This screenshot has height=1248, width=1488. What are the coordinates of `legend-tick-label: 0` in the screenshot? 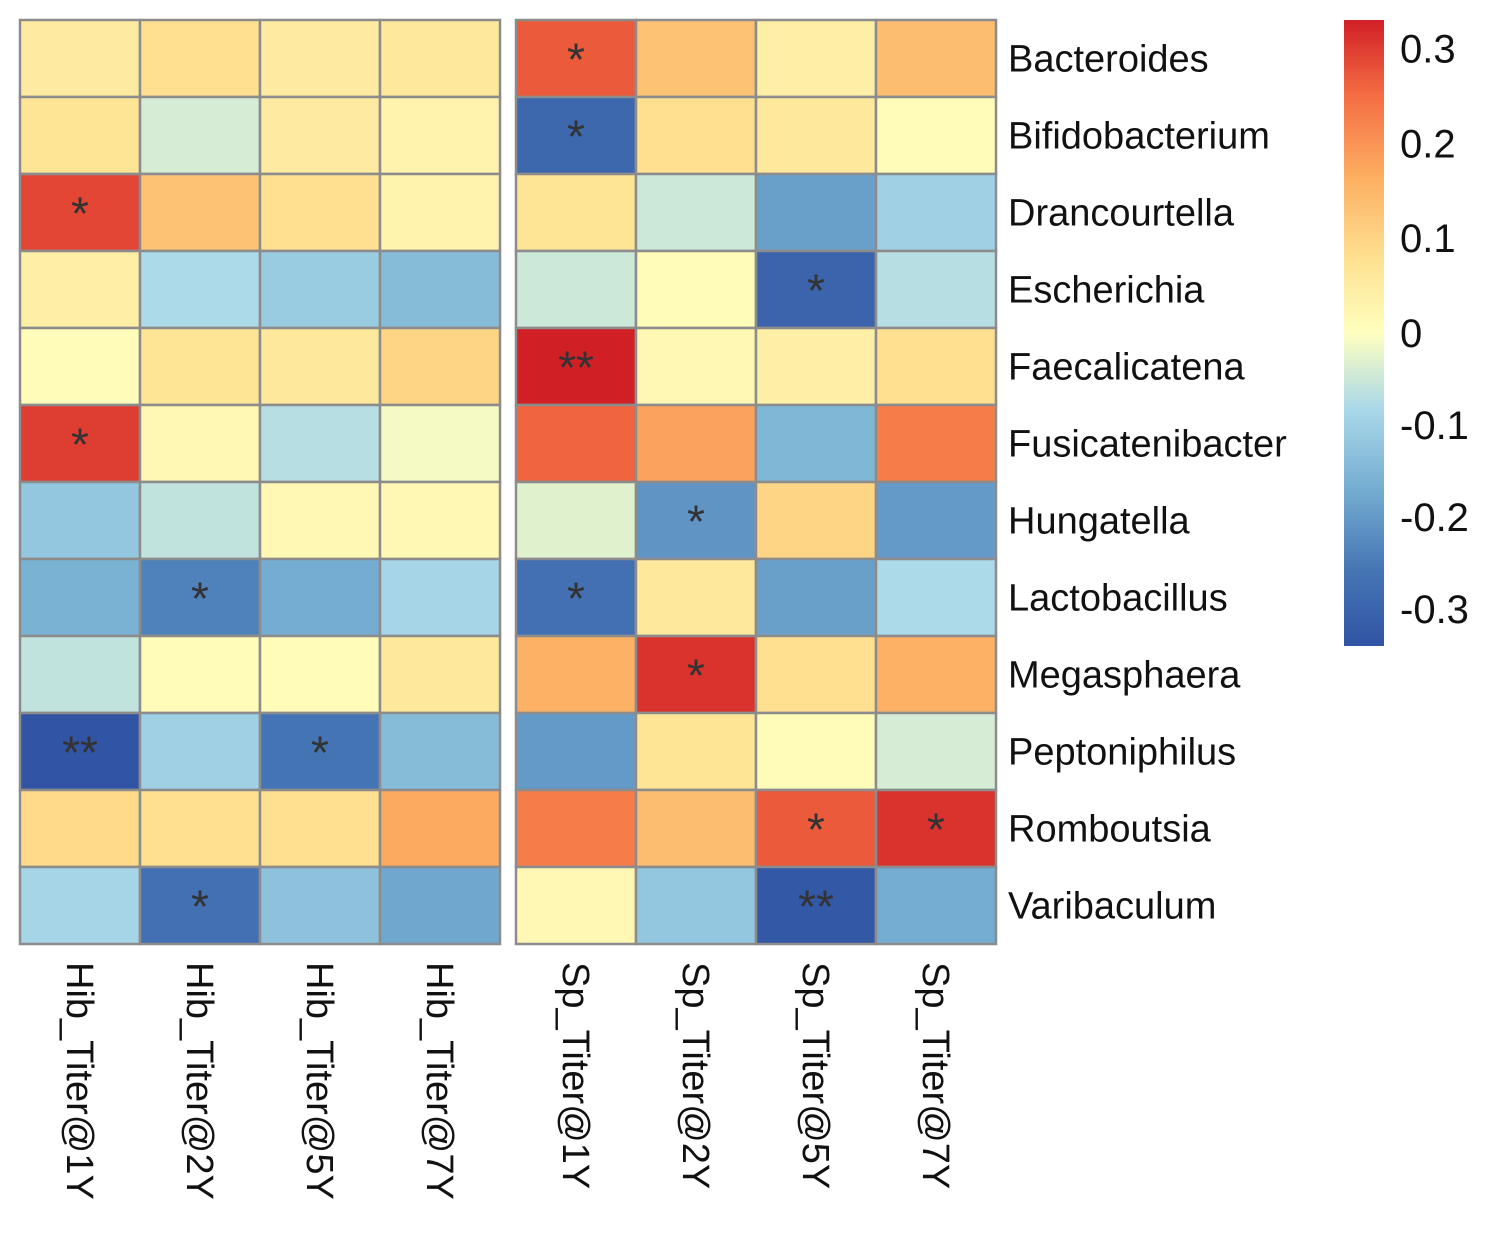 It's located at (1411, 334).